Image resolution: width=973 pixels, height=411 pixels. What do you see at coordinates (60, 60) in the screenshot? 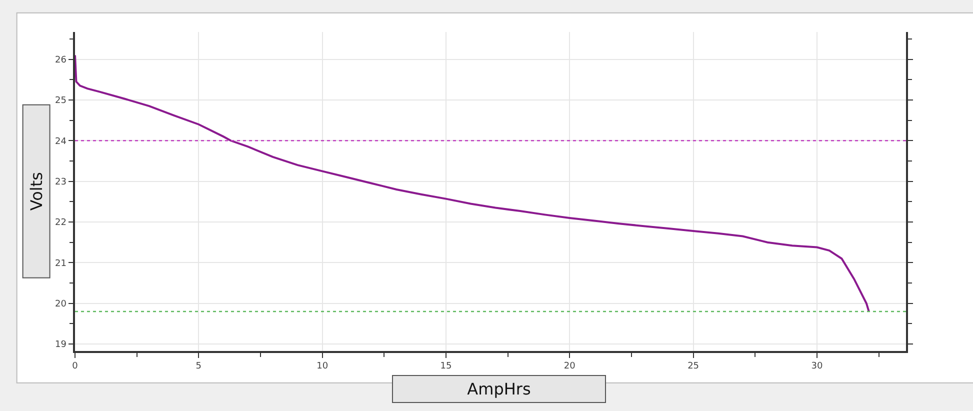
I see `y-tick-label: 26` at bounding box center [60, 60].